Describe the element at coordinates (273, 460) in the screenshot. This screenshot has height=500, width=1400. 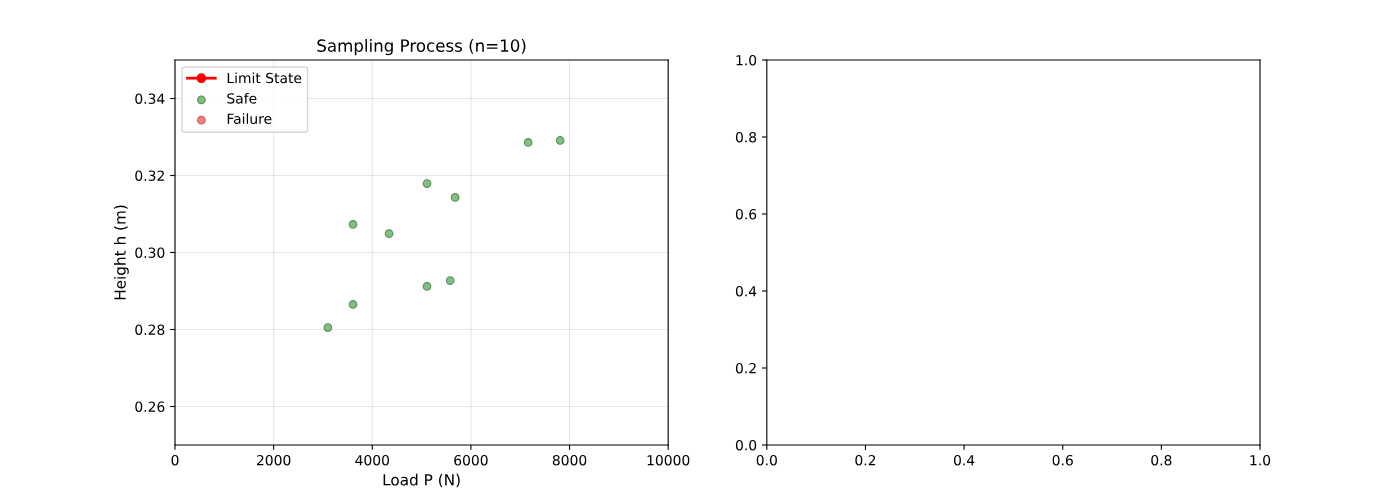
I see `x-tick-label: 2000` at that location.